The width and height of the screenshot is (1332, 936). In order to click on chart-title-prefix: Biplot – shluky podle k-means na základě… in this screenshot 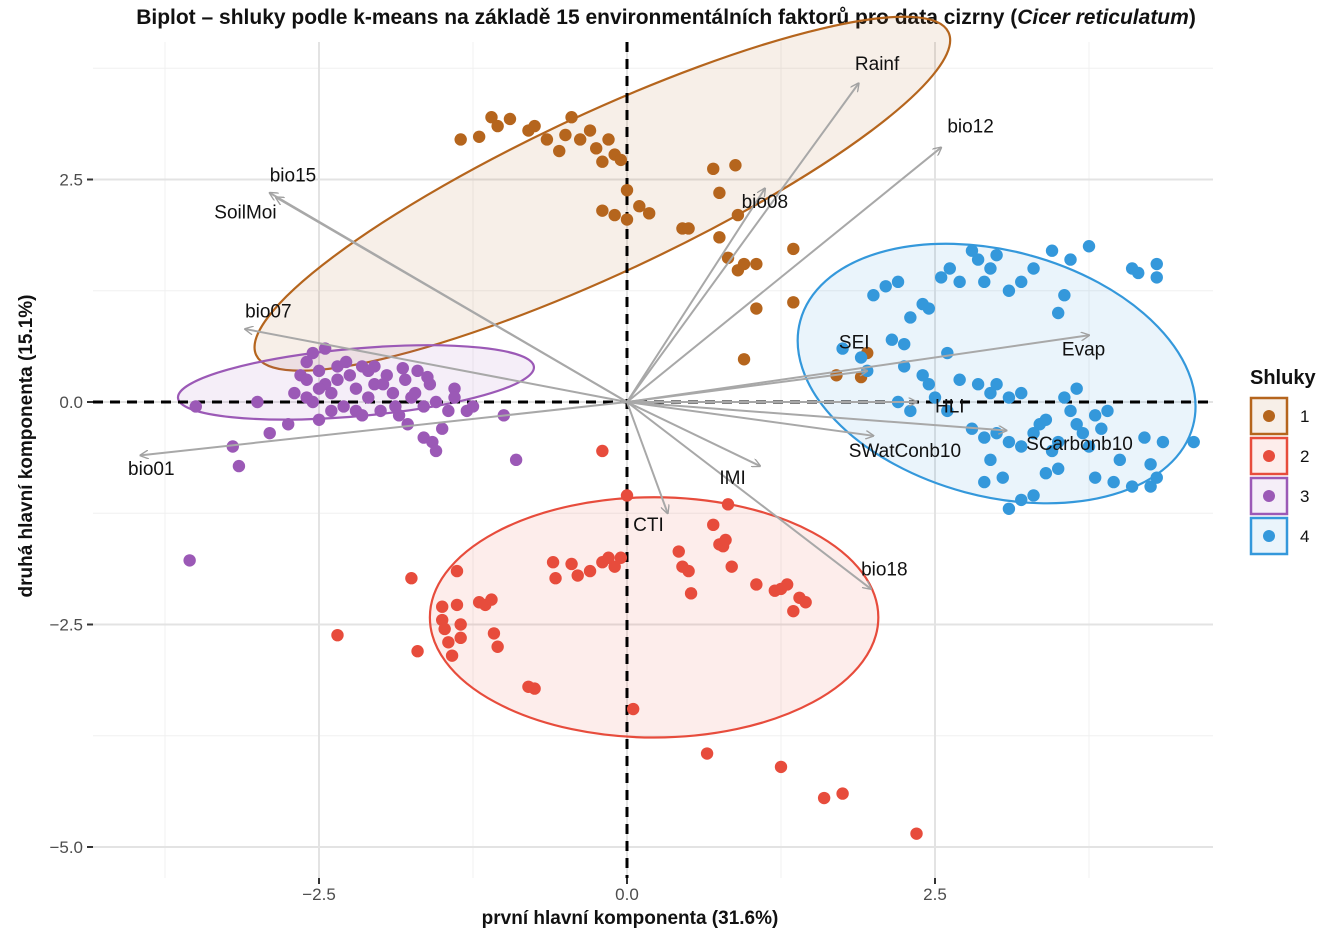, I will do `click(577, 17)`.